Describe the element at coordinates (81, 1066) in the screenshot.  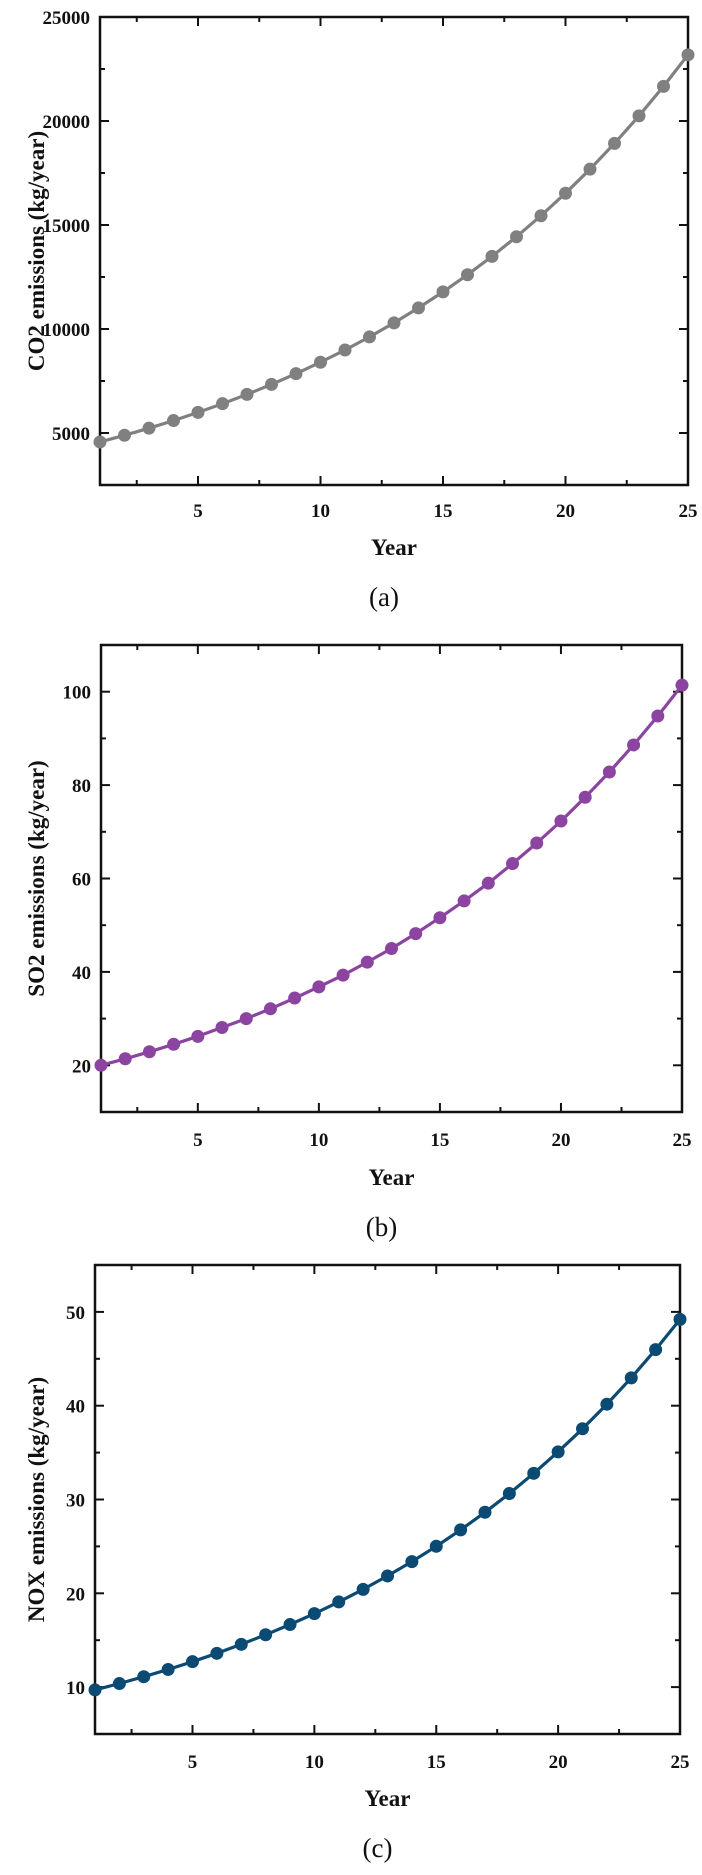
I see `y-tick-label: 20` at that location.